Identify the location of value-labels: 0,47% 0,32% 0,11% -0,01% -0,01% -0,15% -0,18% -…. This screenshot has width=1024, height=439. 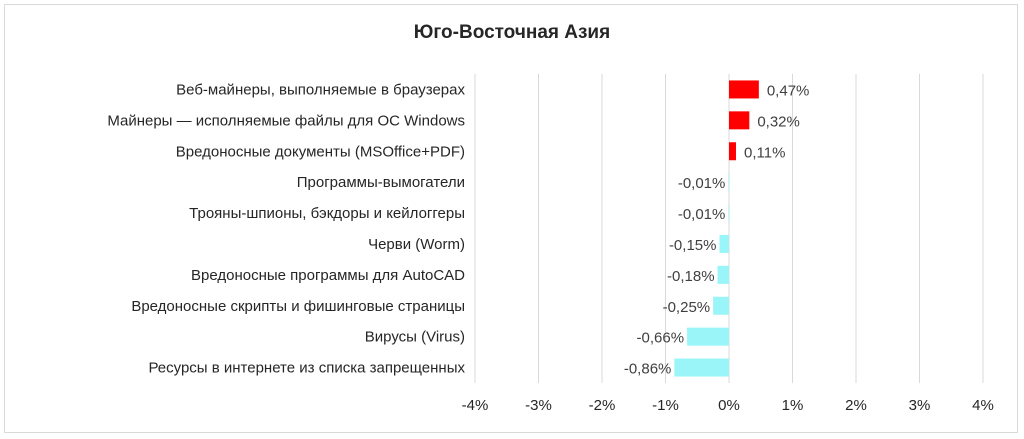
(717, 229).